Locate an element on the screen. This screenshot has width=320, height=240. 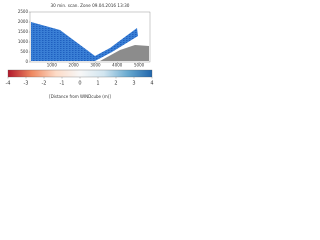
colorbar-tick-label: 3 is located at coordinates (133, 84).